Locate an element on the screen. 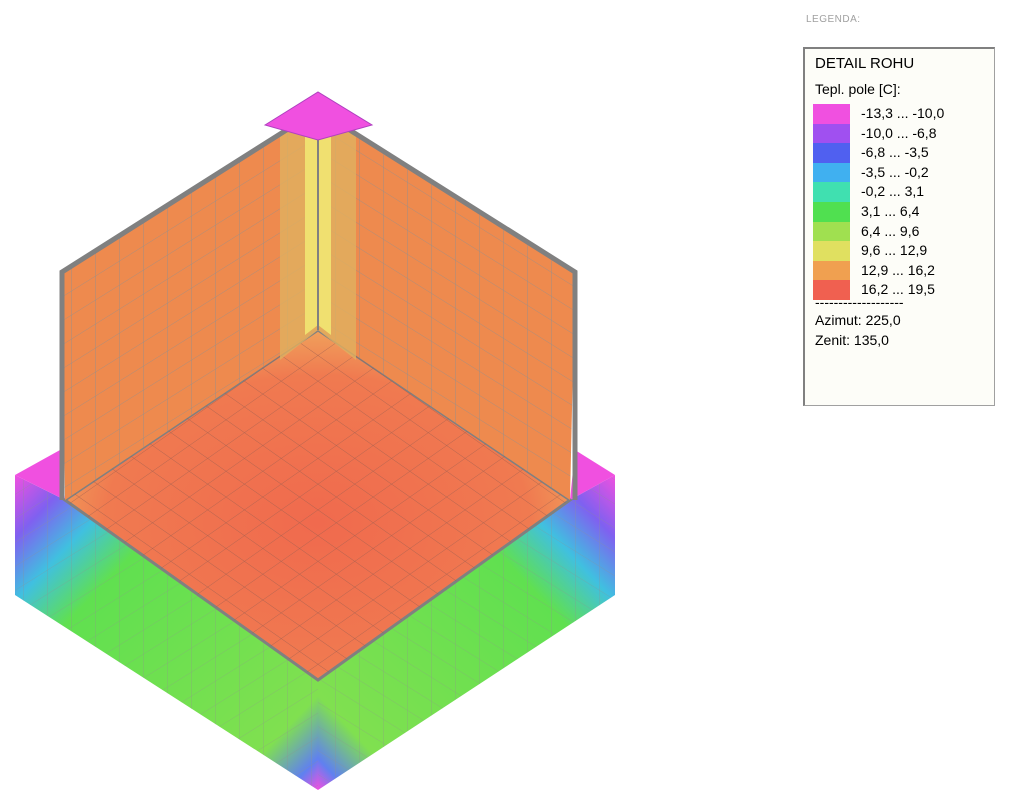  legend-title: DETAIL ROHU is located at coordinates (865, 63).